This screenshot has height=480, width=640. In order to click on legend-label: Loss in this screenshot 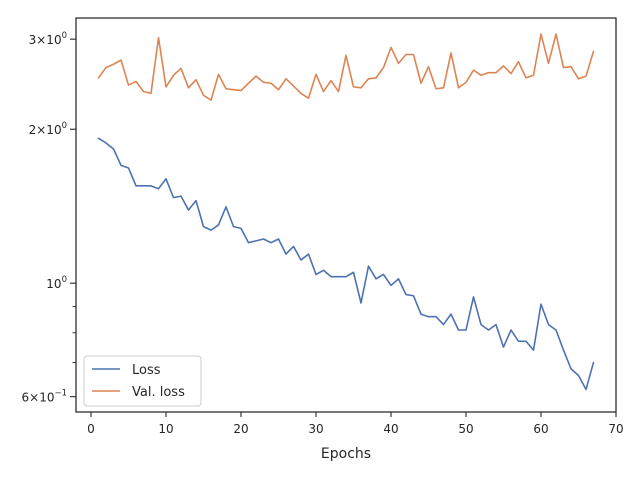, I will do `click(146, 370)`.